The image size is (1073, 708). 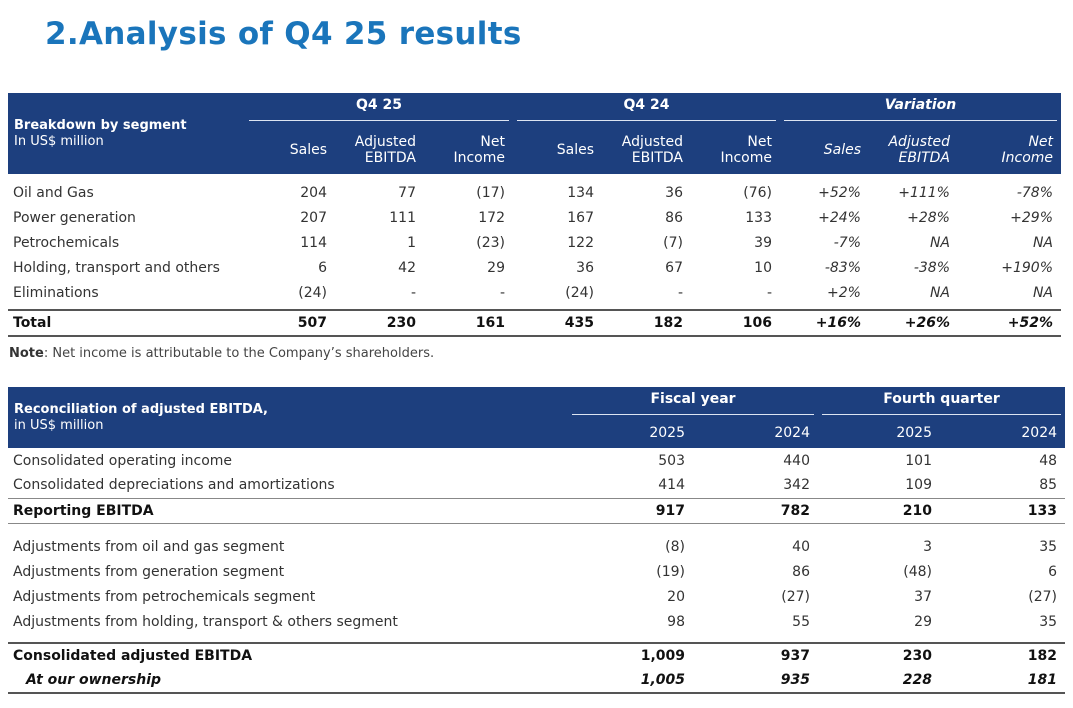 What do you see at coordinates (490, 192) in the screenshot?
I see `table-cell: (17)` at bounding box center [490, 192].